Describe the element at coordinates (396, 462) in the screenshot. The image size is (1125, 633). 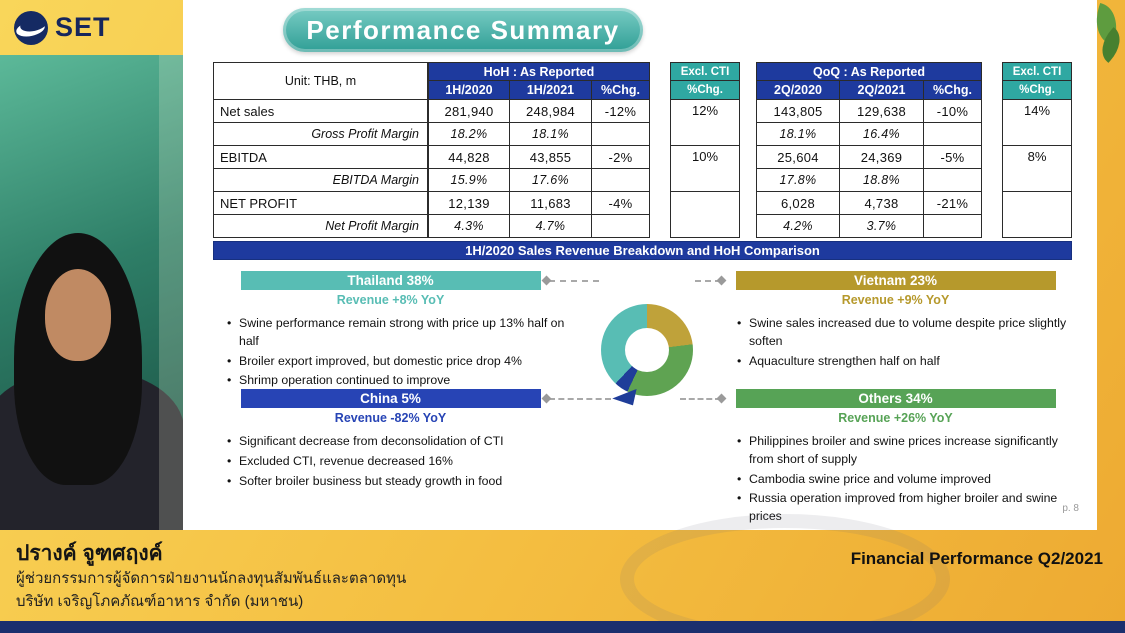
I see `bullet-point: Excluded CTI, revenue decreased 16%` at that location.